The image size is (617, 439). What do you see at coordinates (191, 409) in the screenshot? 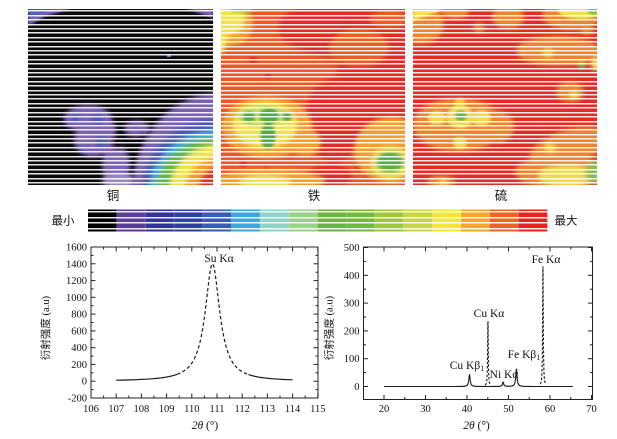
I see `svg-text: 110` at bounding box center [191, 409].